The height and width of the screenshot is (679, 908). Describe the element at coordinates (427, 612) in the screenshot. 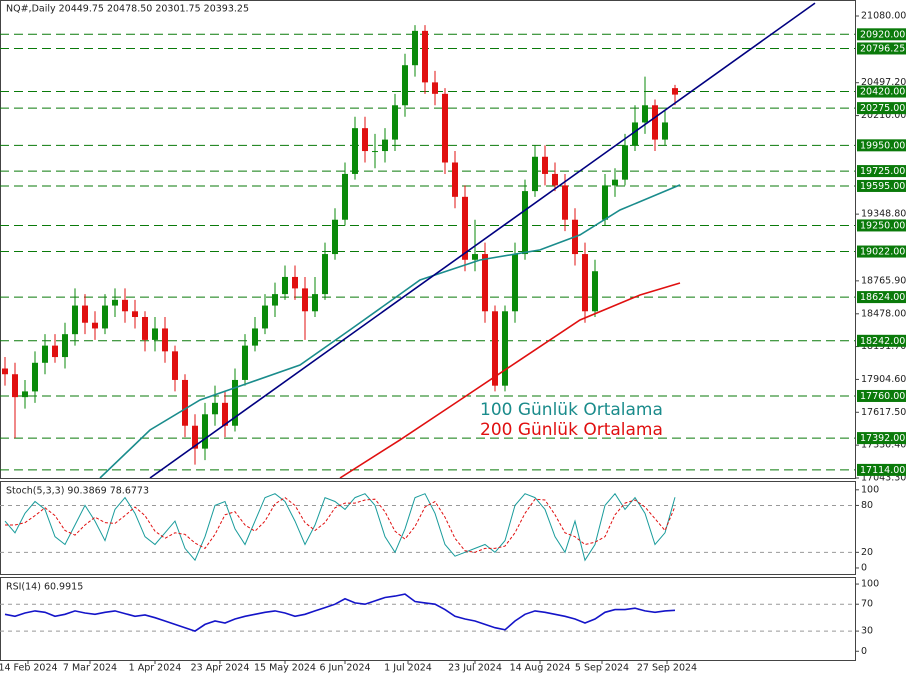

I see `rsi-plot` at that location.